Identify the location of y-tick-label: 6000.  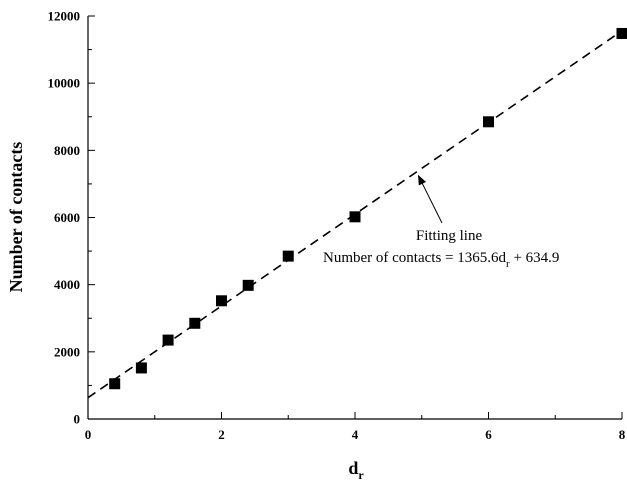
(67, 217).